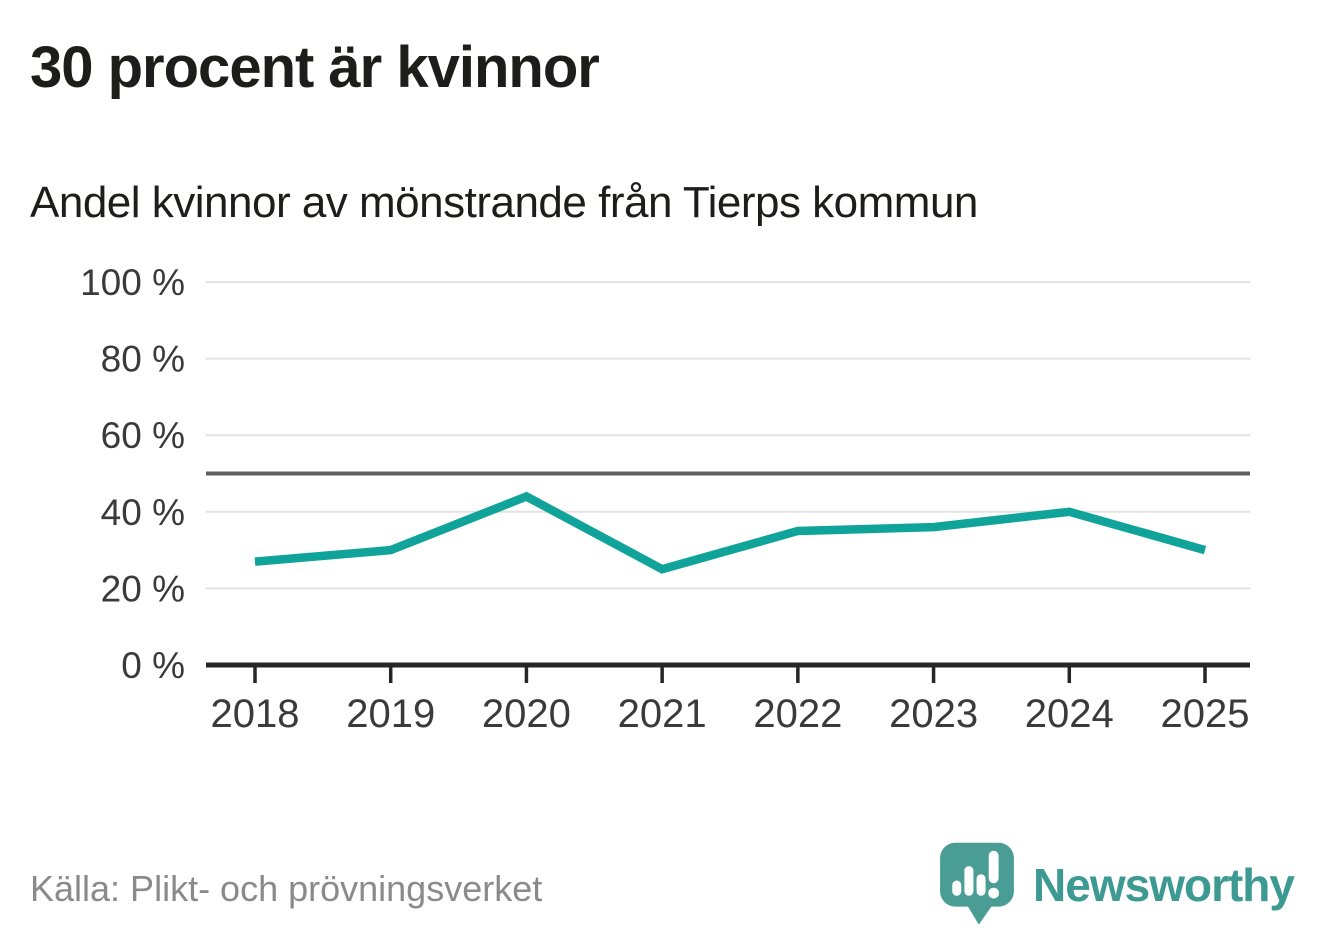 This screenshot has width=1322, height=939. What do you see at coordinates (153, 665) in the screenshot?
I see `y-tick-label: 0 %` at bounding box center [153, 665].